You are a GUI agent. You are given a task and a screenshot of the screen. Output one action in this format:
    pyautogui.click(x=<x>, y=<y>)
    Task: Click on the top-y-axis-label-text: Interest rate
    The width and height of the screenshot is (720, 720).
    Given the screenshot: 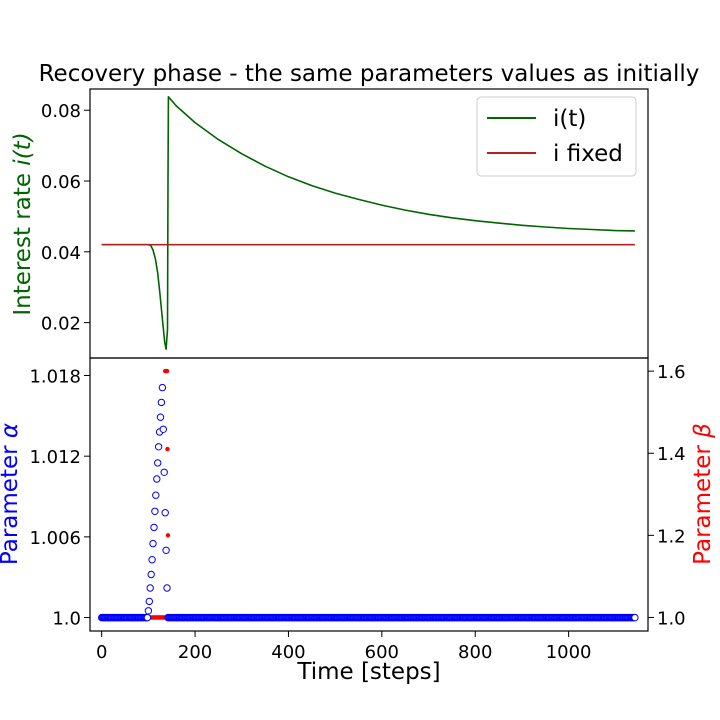 What is the action you would take?
    pyautogui.click(x=23, y=244)
    